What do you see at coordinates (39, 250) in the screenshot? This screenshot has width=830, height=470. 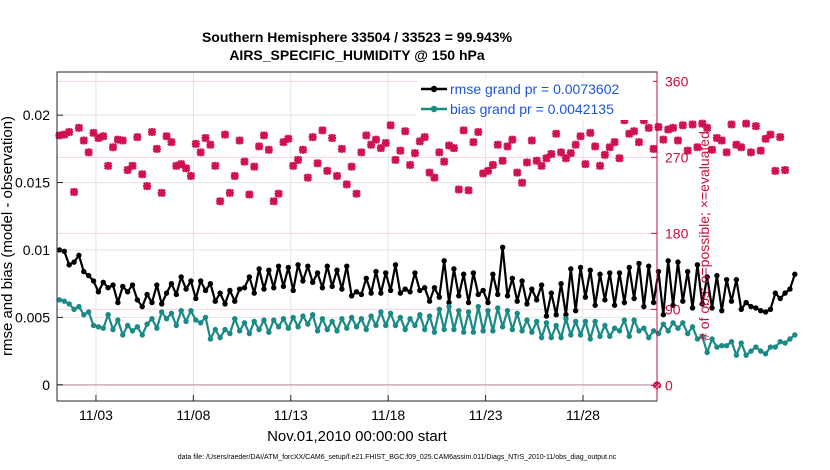 I see `y-axis-left: 0 0.005 0.01 0.015 0.02` at bounding box center [39, 250].